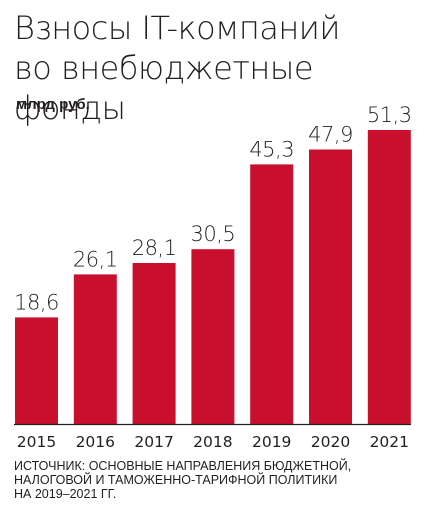 The image size is (424, 520). I want to click on bar-2020, so click(330, 286).